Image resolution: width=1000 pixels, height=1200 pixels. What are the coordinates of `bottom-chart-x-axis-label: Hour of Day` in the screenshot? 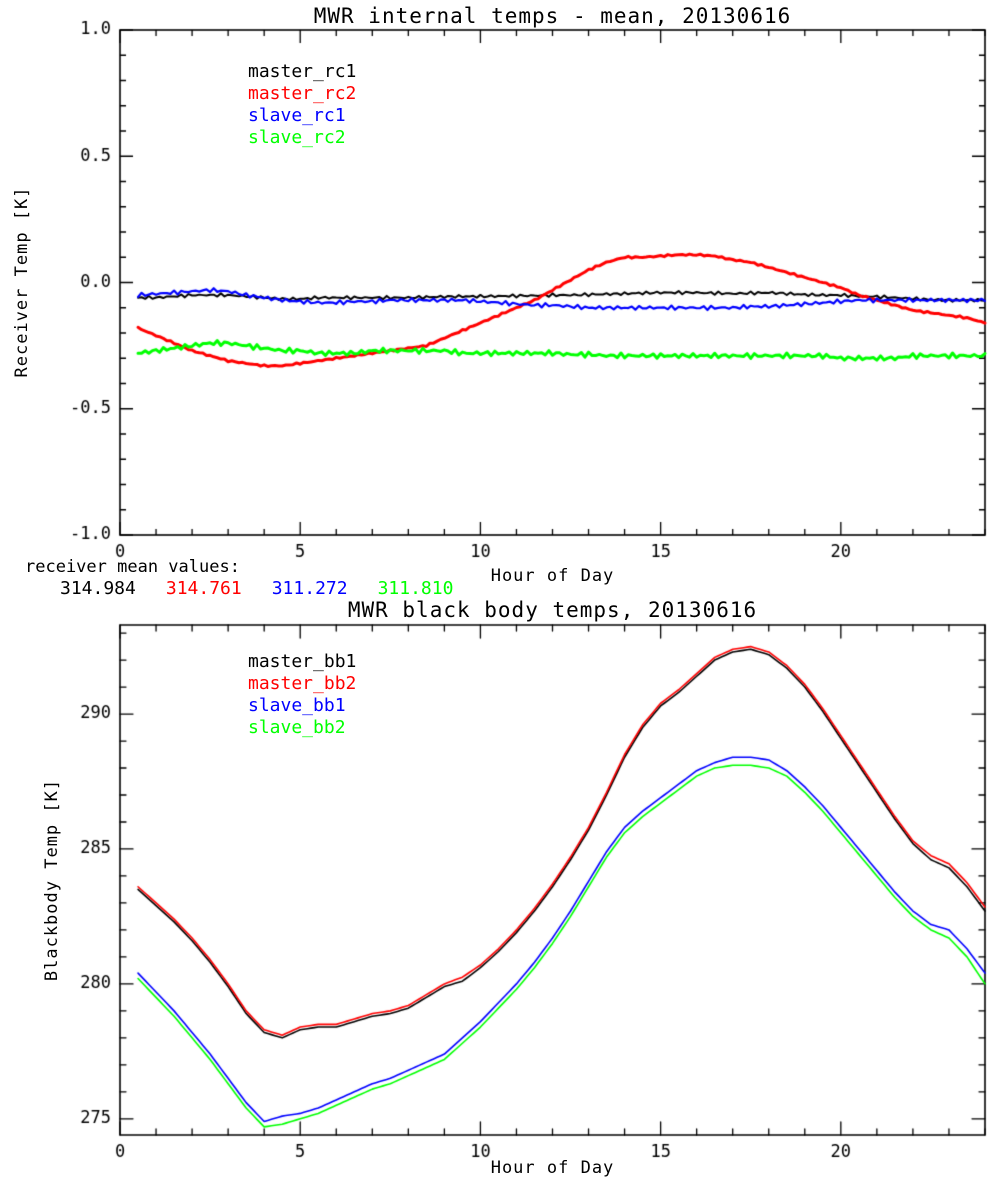 It's located at (552, 1168).